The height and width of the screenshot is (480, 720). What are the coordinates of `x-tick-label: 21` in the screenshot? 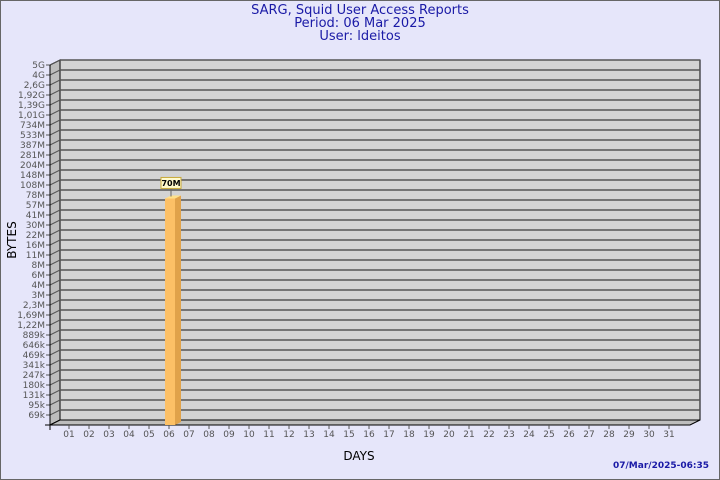 It's located at (468, 435).